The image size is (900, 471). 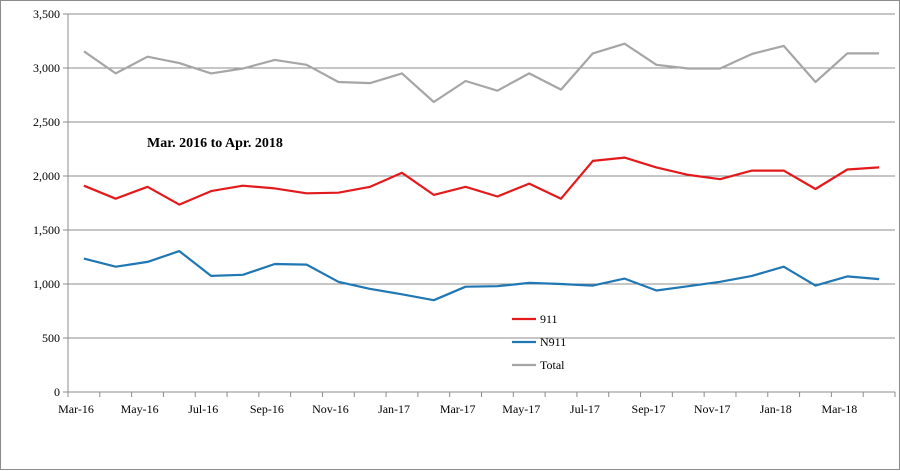 I want to click on x-tick-label: Mar-17, so click(x=458, y=409).